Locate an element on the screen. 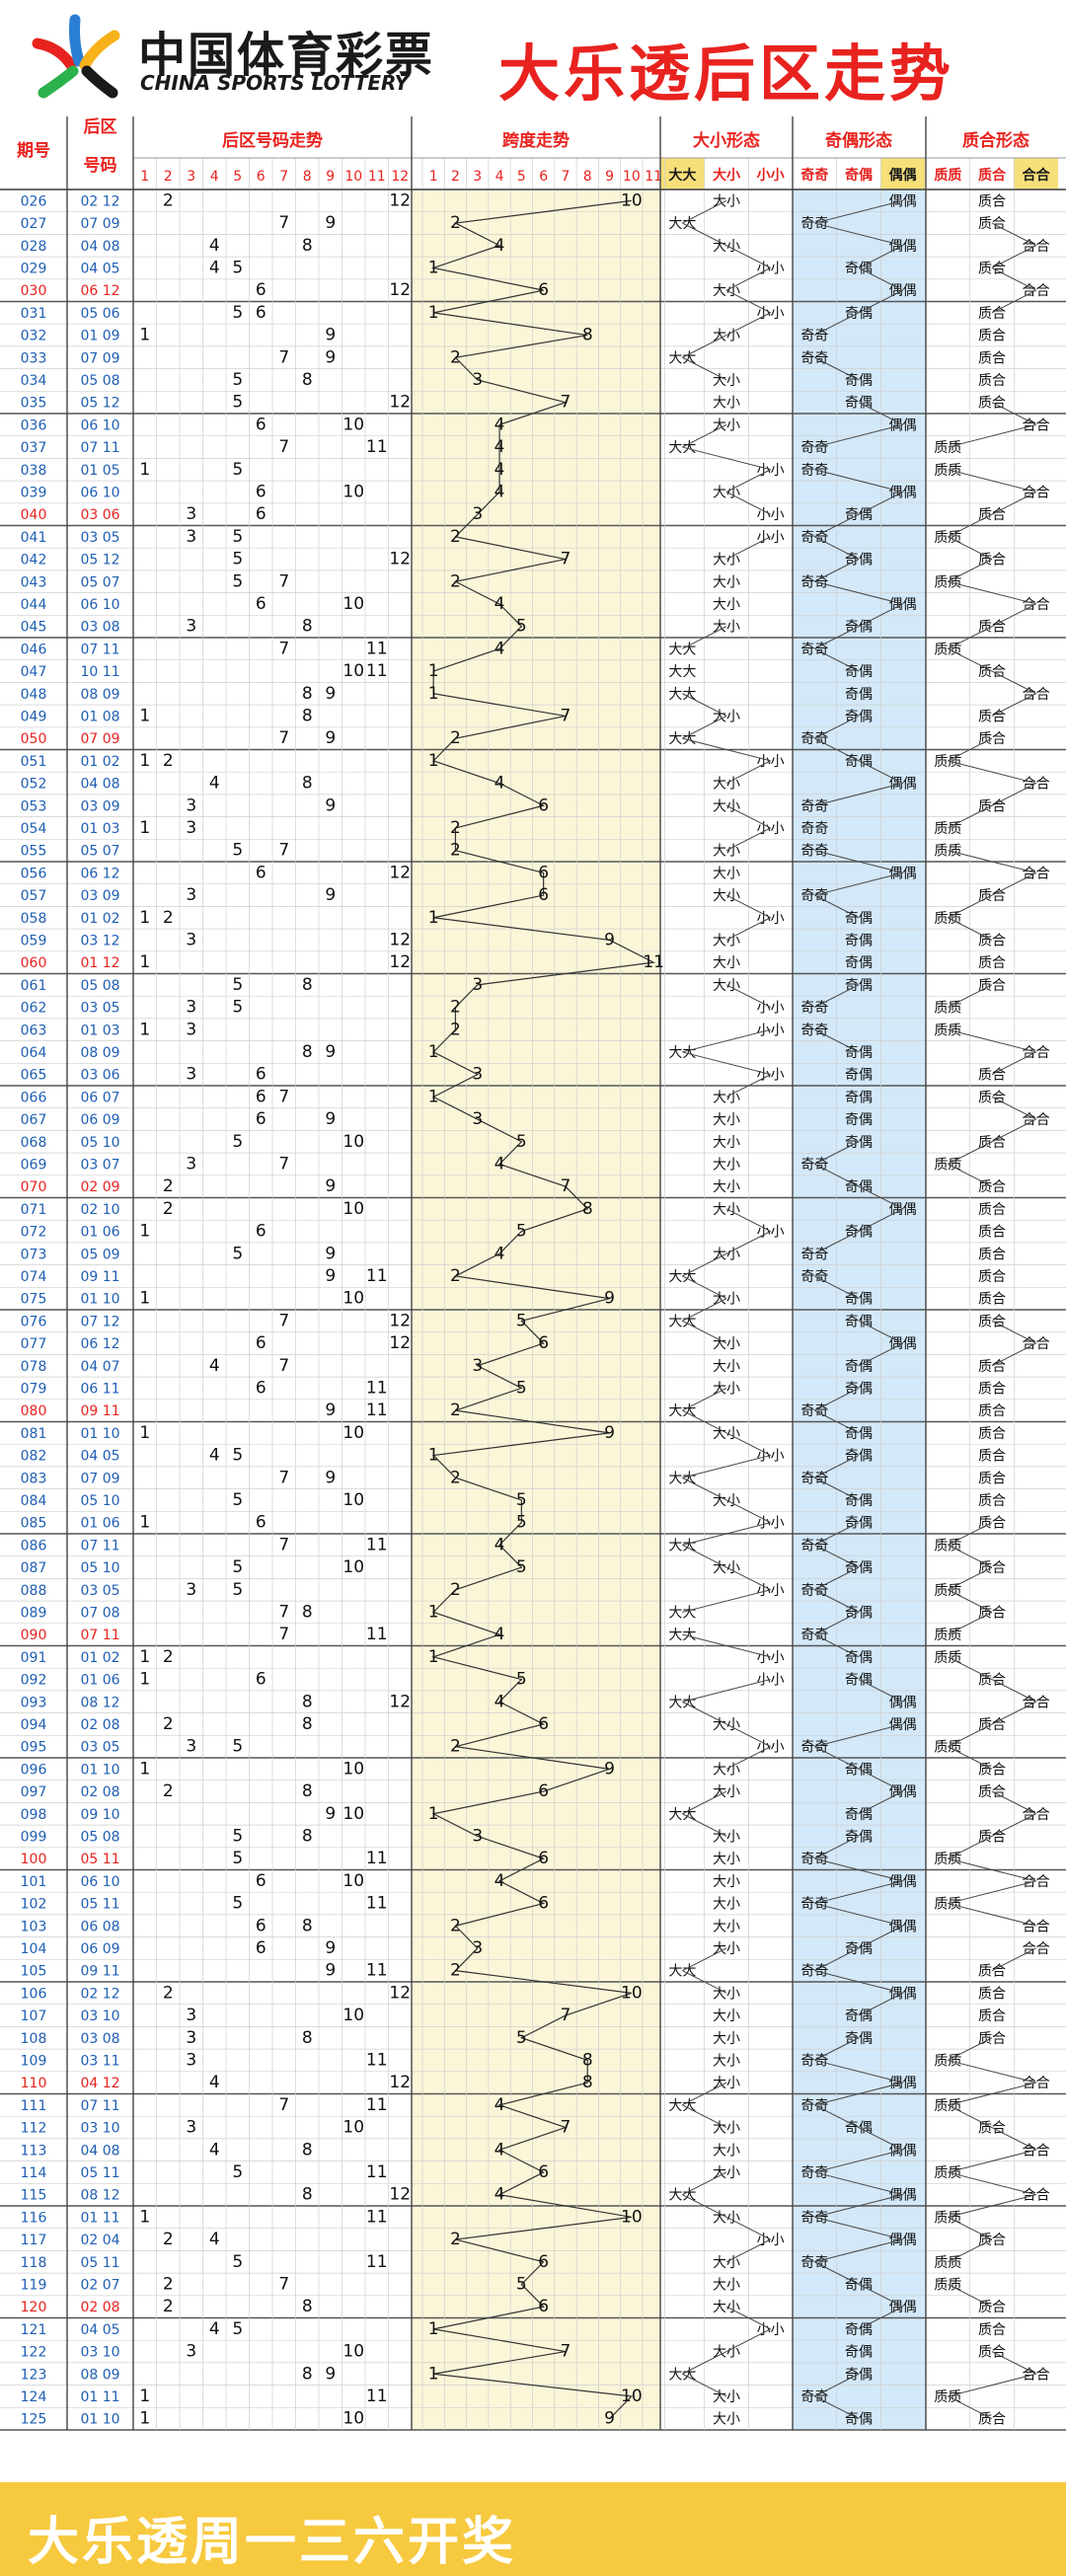  issue-cell: 036 is located at coordinates (34, 425).